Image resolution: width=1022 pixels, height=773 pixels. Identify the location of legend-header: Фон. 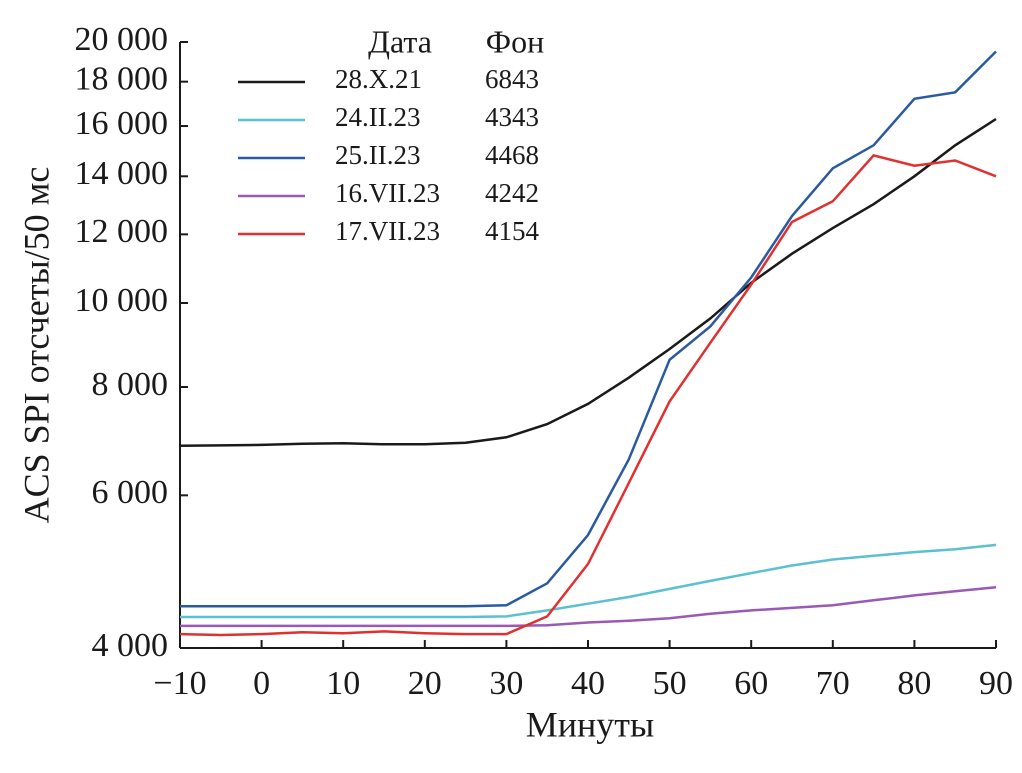
(515, 41).